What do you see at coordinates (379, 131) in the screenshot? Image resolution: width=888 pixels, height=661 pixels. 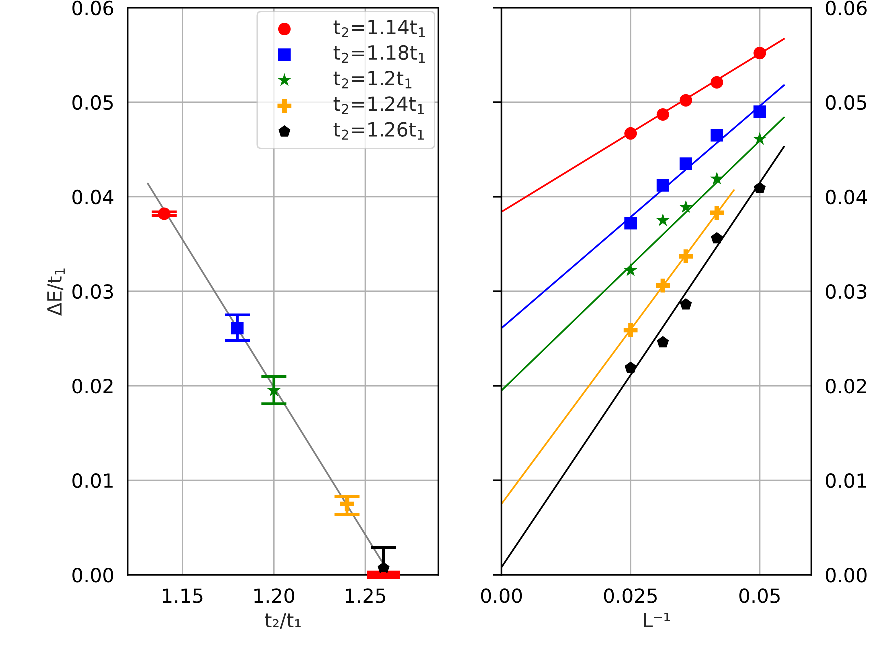 I see `legend-label: t$_{2}$=1.26t$_{1}$` at bounding box center [379, 131].